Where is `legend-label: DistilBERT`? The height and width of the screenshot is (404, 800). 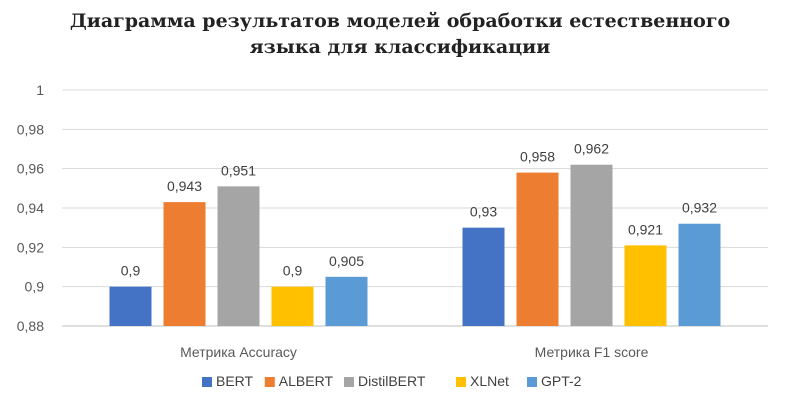 legend-label: DistilBERT is located at coordinates (392, 381).